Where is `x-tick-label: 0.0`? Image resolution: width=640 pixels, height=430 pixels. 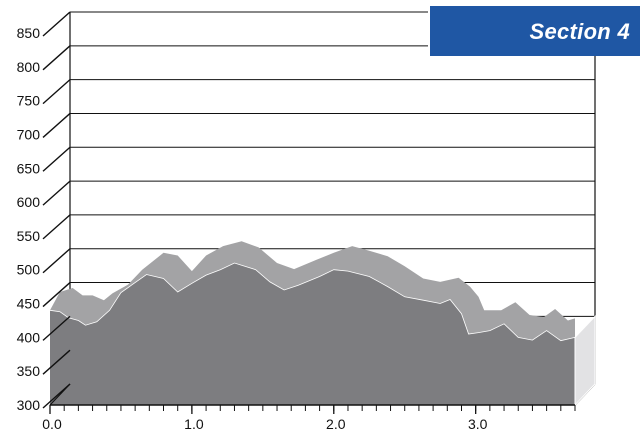 x-tick-label: 0.0 is located at coordinates (52, 423).